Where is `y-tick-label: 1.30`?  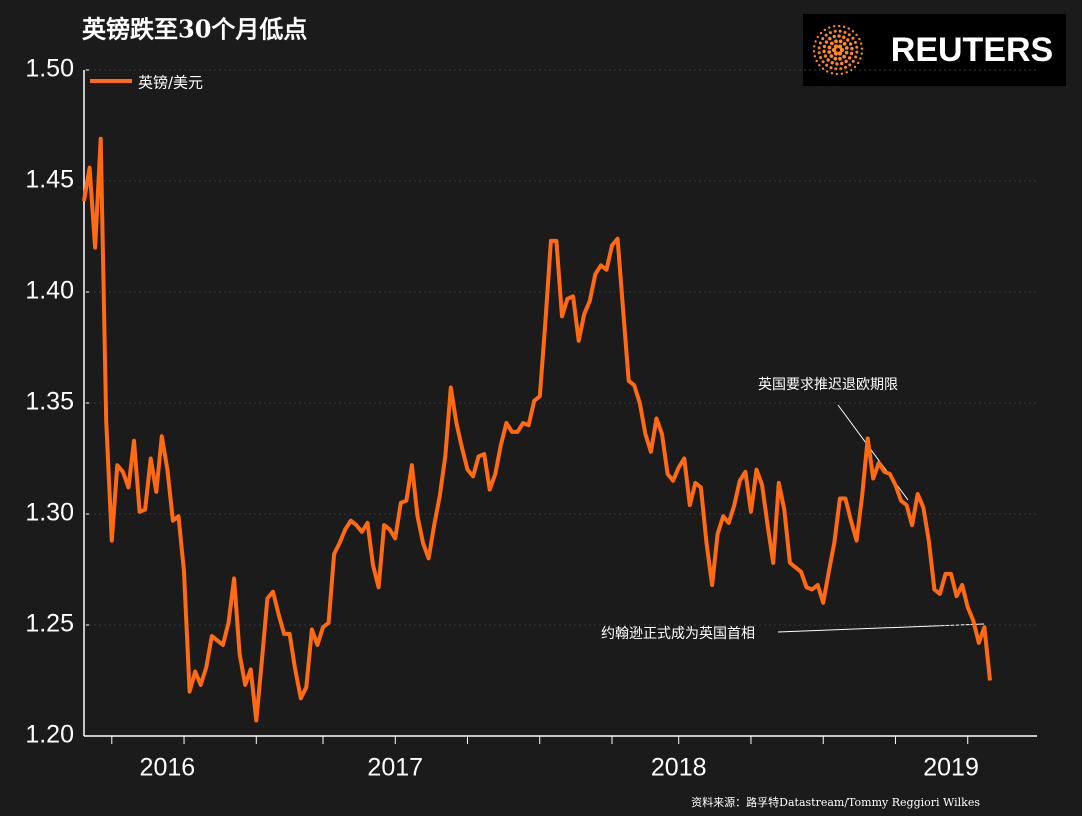 y-tick-label: 1.30 is located at coordinates (49, 513).